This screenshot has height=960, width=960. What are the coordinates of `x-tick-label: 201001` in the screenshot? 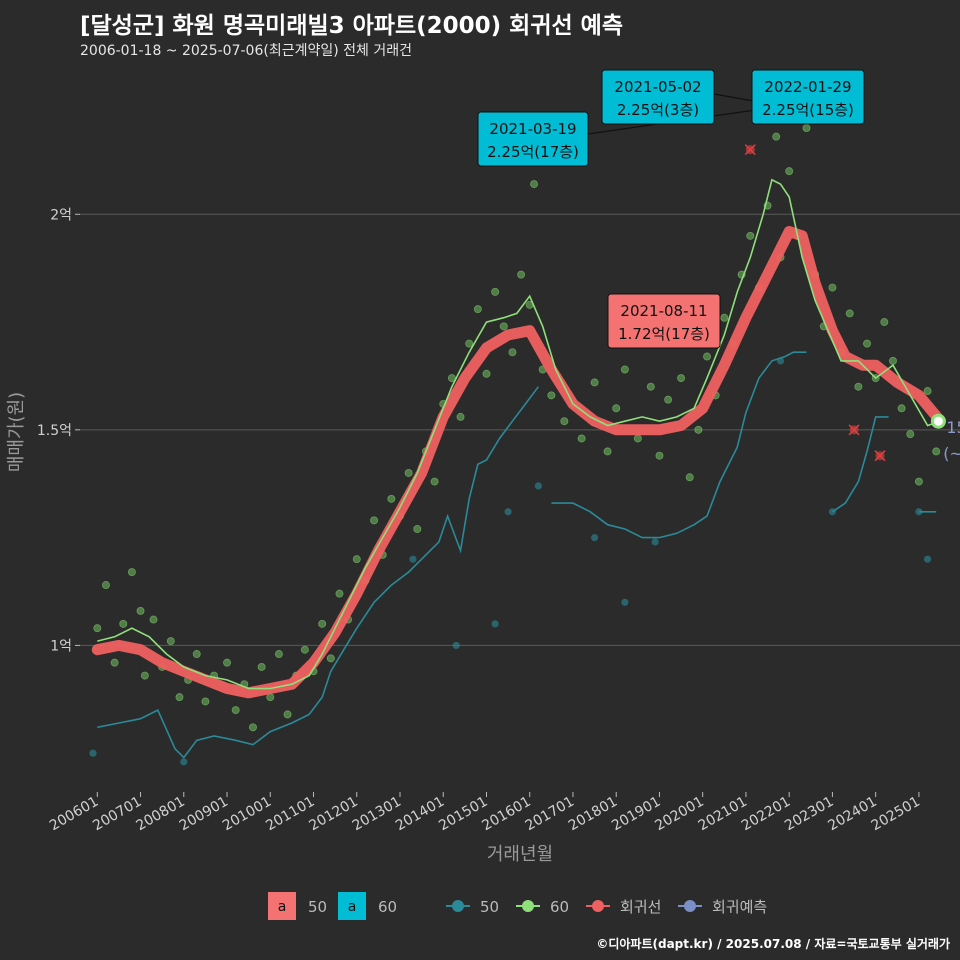 It's located at (247, 814).